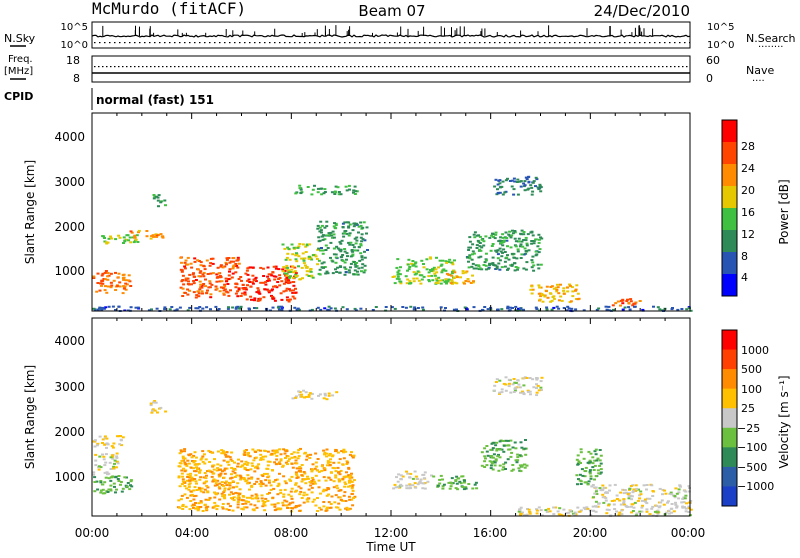 The height and width of the screenshot is (558, 800). I want to click on power-colorbar-label: Power [dB], so click(784, 211).